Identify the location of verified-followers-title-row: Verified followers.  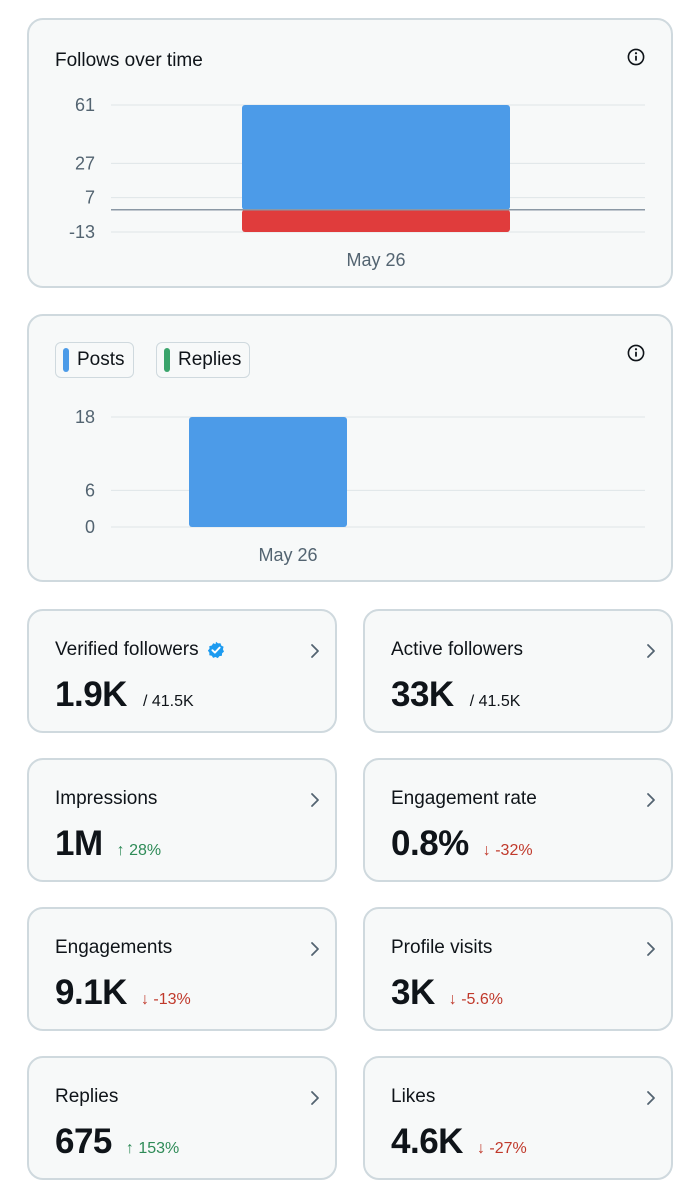
(140, 650).